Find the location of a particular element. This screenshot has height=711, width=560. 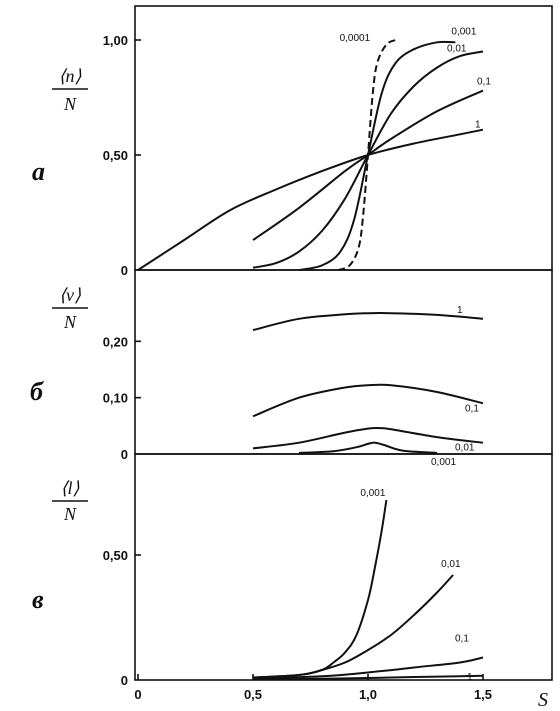

panel-b-ylabel: ⟨ν⟩ N is located at coordinates (70, 308).